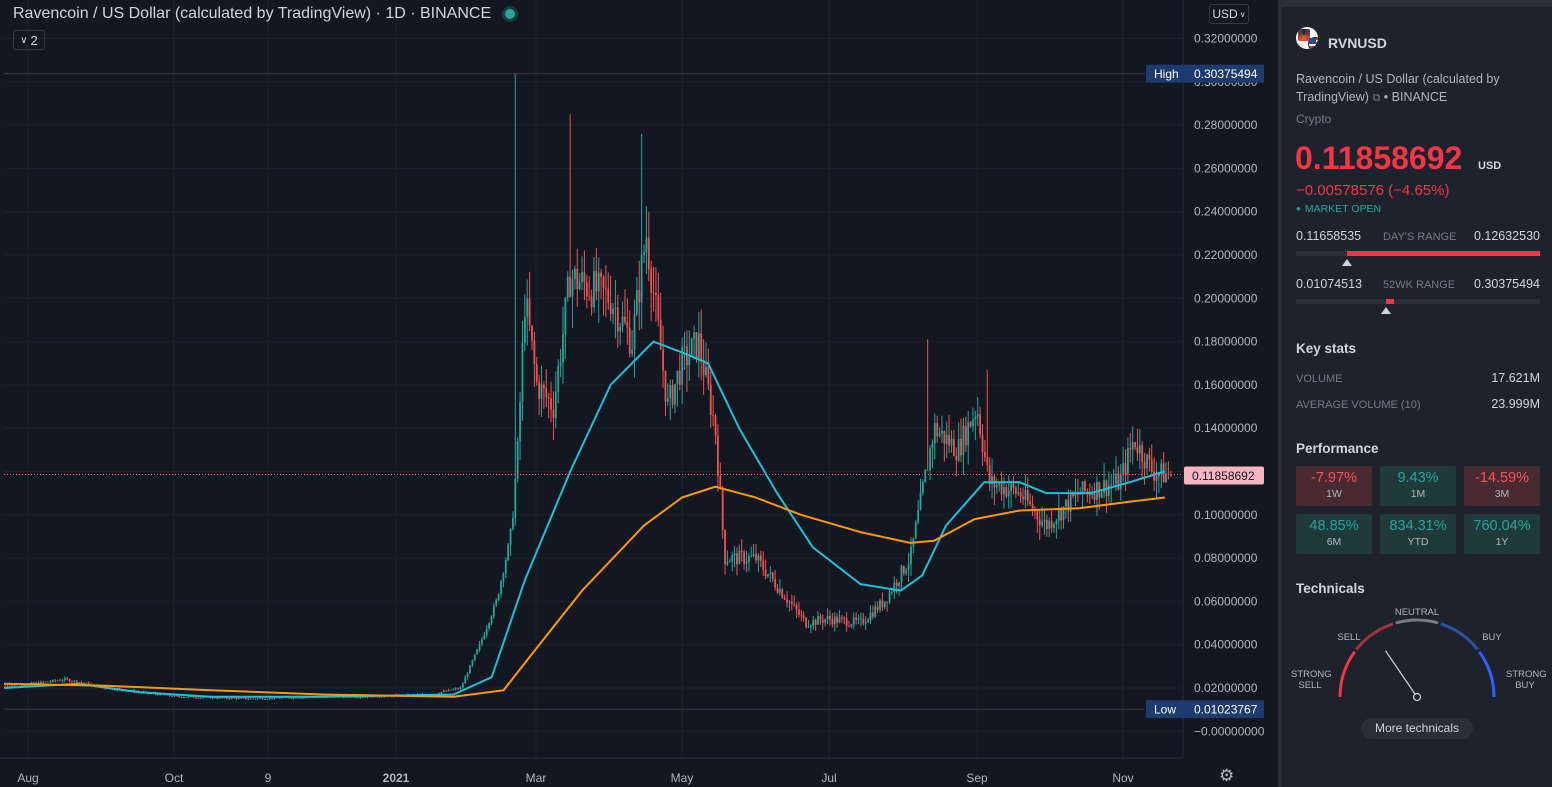  I want to click on y-tick-label: 0.22000000, so click(1226, 255).